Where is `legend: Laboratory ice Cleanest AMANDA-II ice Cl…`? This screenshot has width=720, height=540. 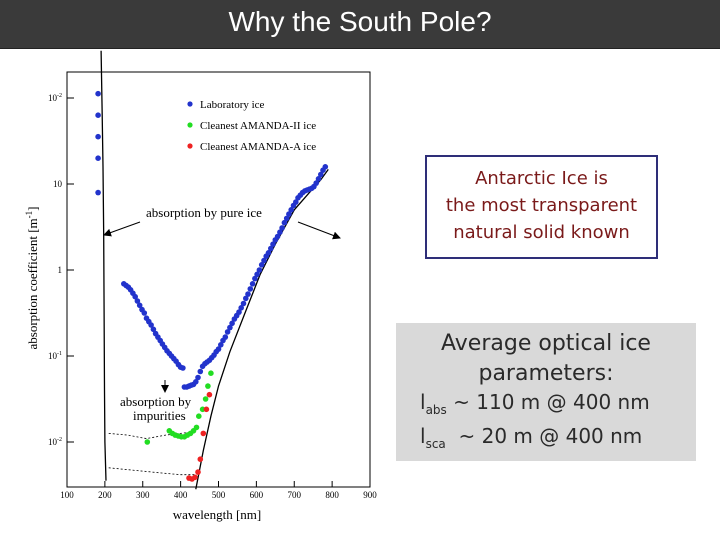 legend: Laboratory ice Cleanest AMANDA-II ice Cl… is located at coordinates (251, 126).